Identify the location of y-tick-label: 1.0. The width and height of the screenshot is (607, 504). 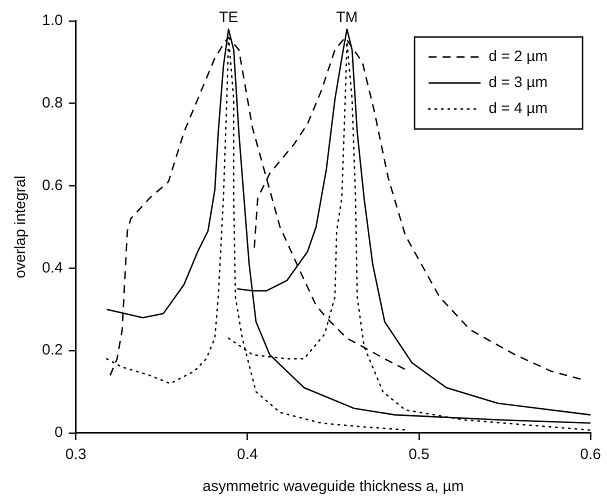
(52, 21).